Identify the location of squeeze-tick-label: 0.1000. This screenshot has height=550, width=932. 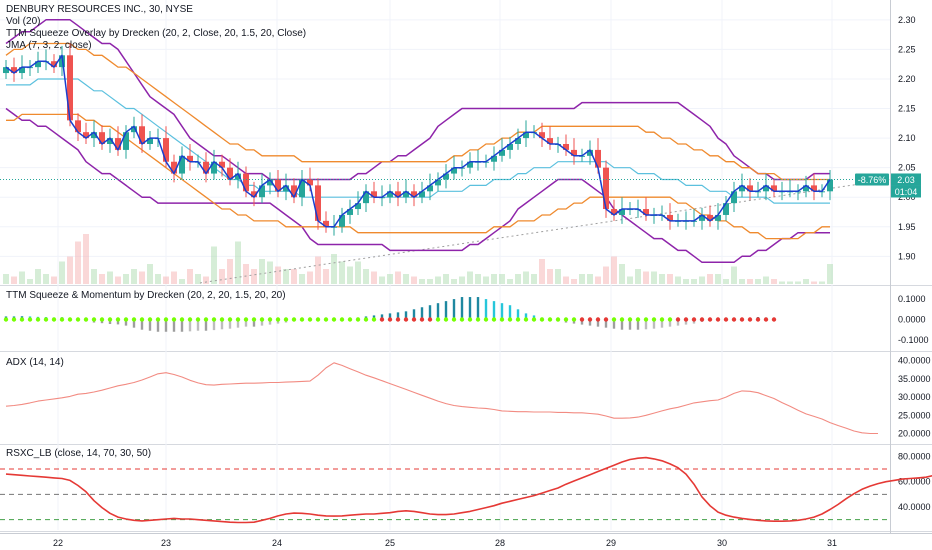
(912, 299).